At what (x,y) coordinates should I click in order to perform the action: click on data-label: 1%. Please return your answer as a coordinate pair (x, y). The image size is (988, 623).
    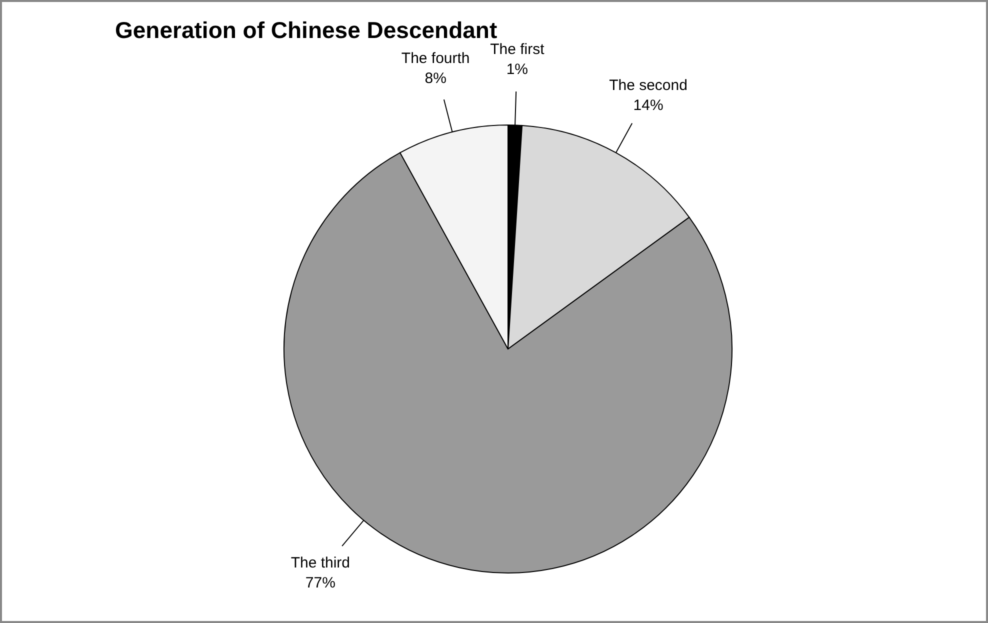
    Looking at the image, I should click on (517, 69).